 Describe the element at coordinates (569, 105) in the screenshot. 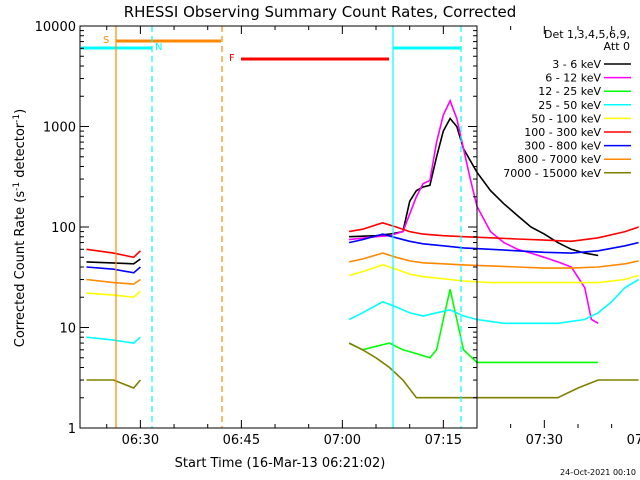

I see `legend-label-3: 25 - 50 keV` at that location.